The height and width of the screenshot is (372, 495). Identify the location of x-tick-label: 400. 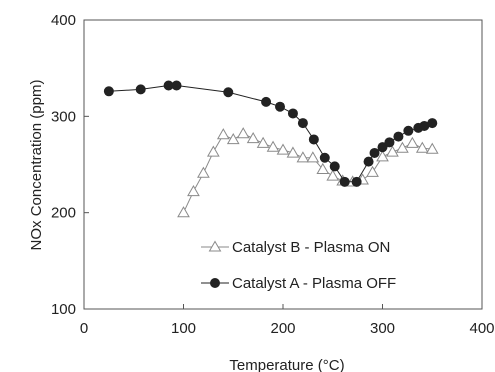
(481, 328).